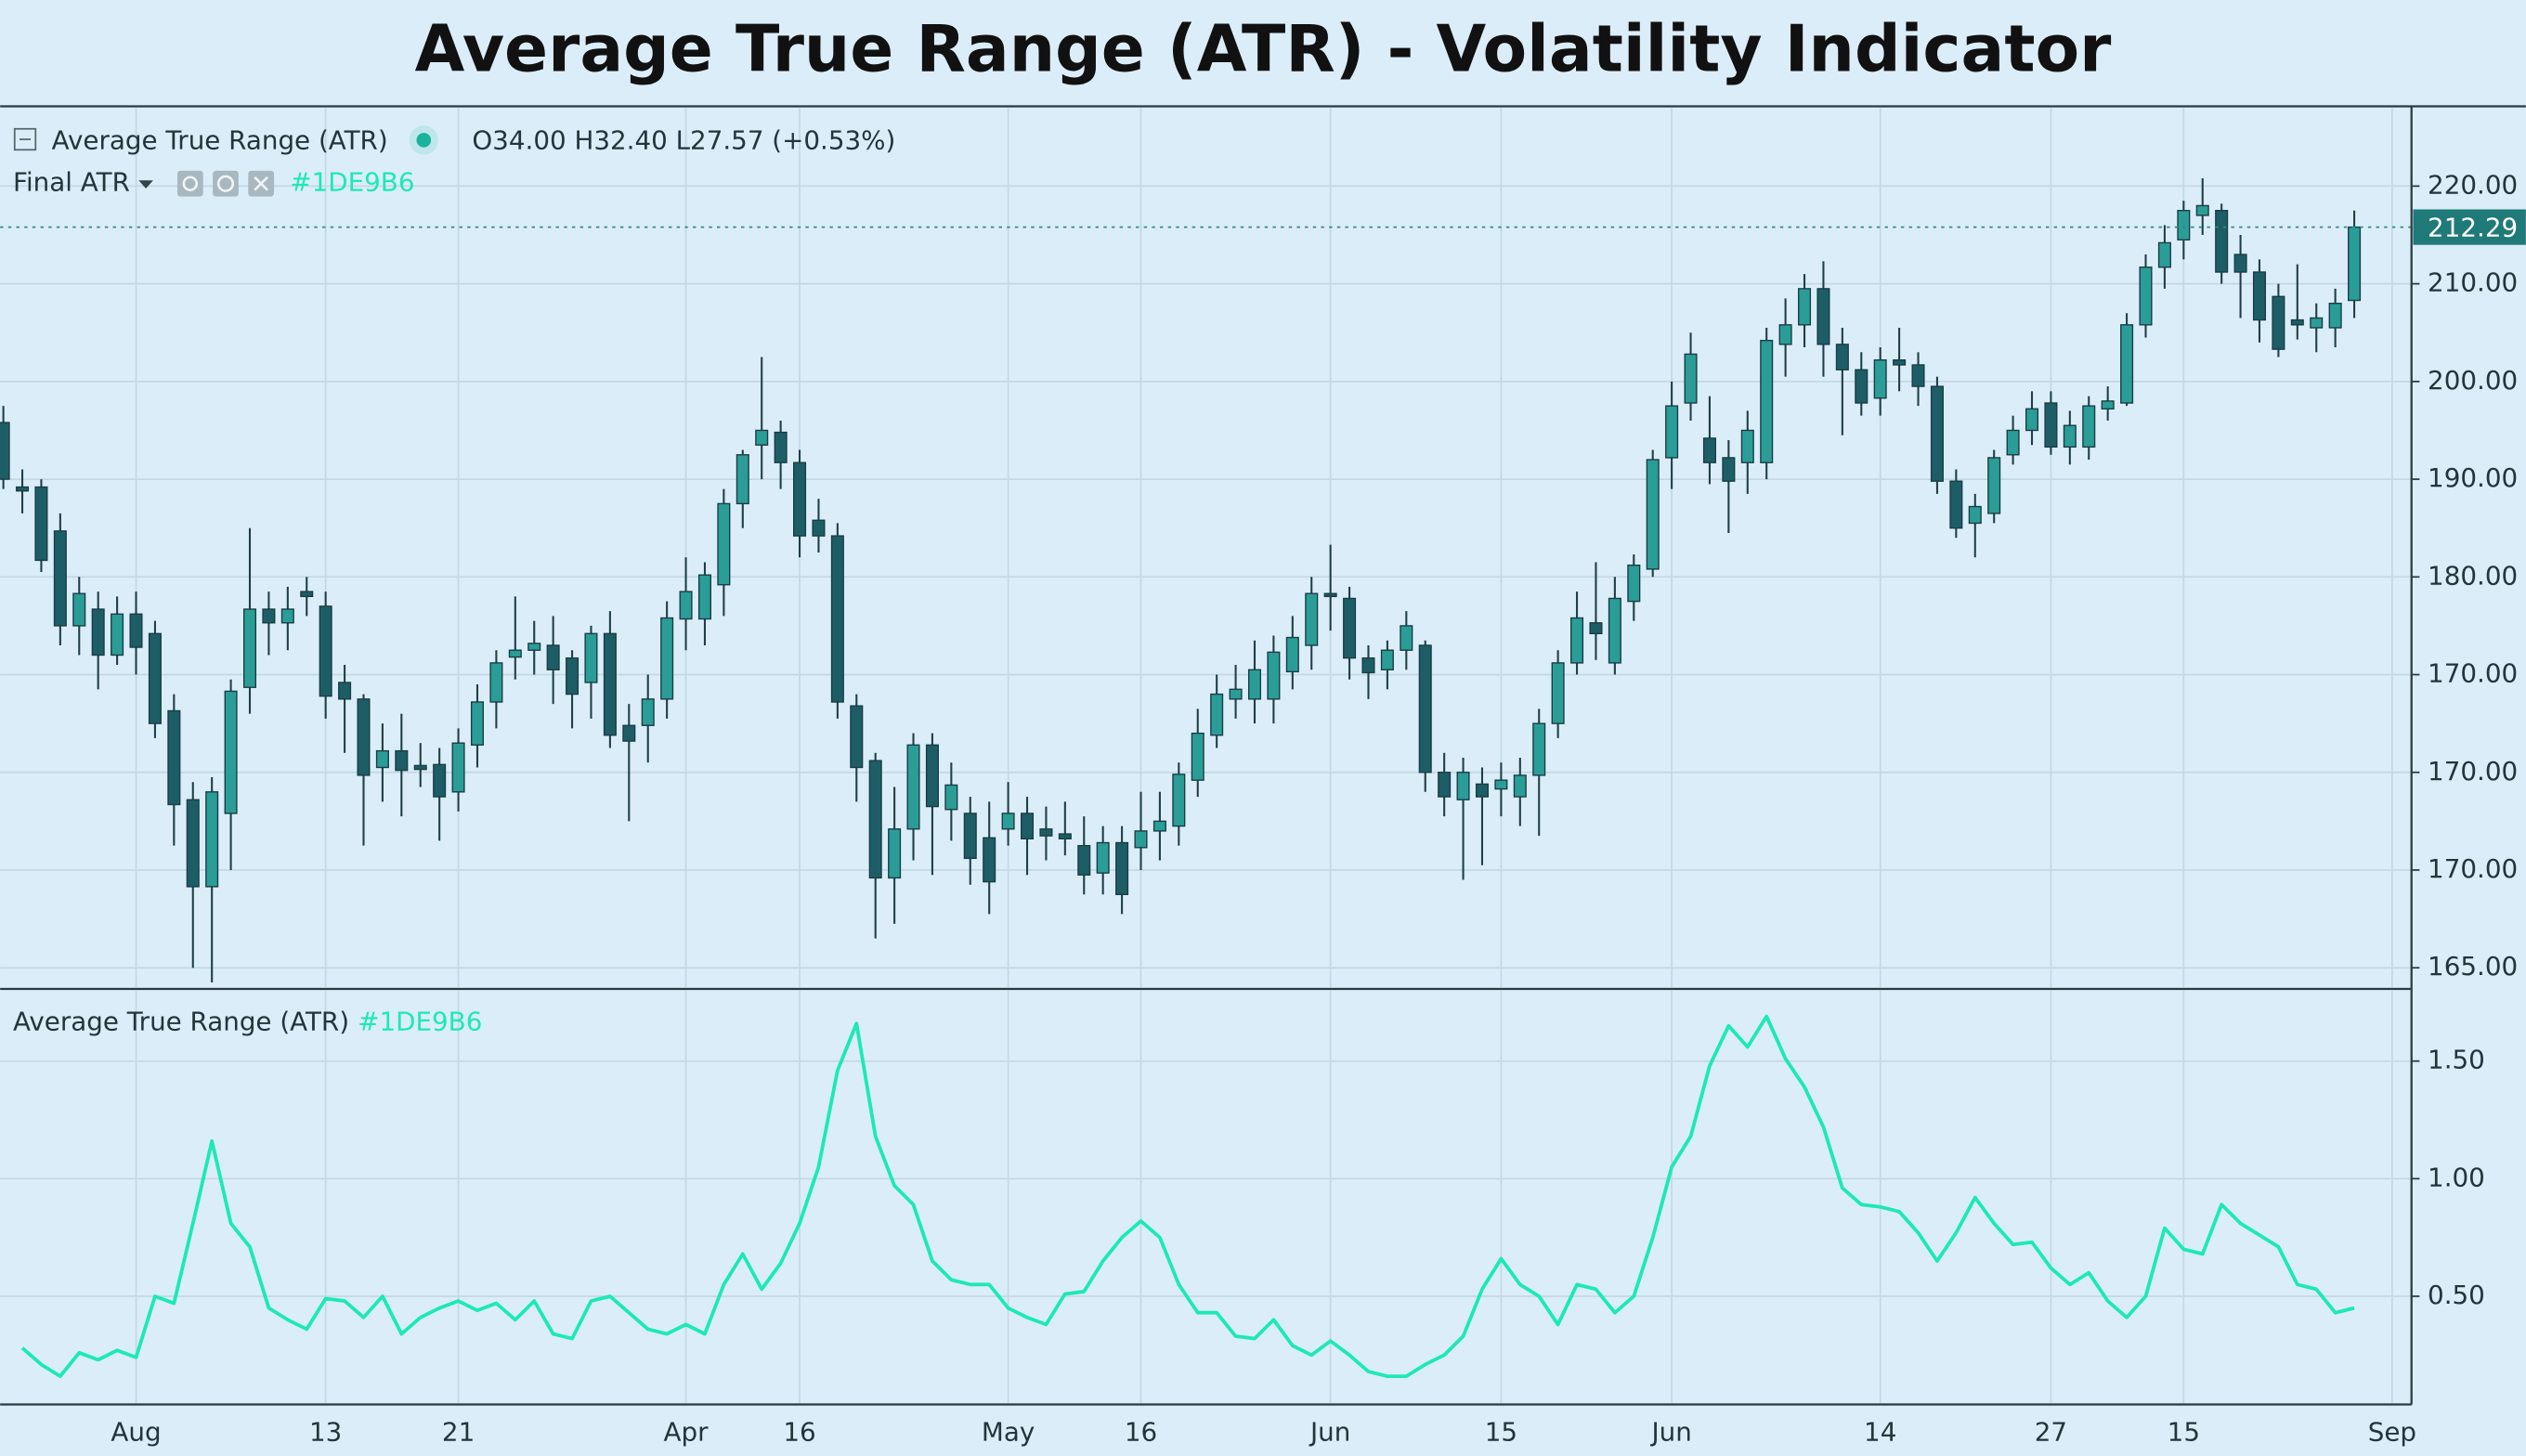 The height and width of the screenshot is (1456, 2526). What do you see at coordinates (2456, 1060) in the screenshot?
I see `y-tick-label: 1.50` at bounding box center [2456, 1060].